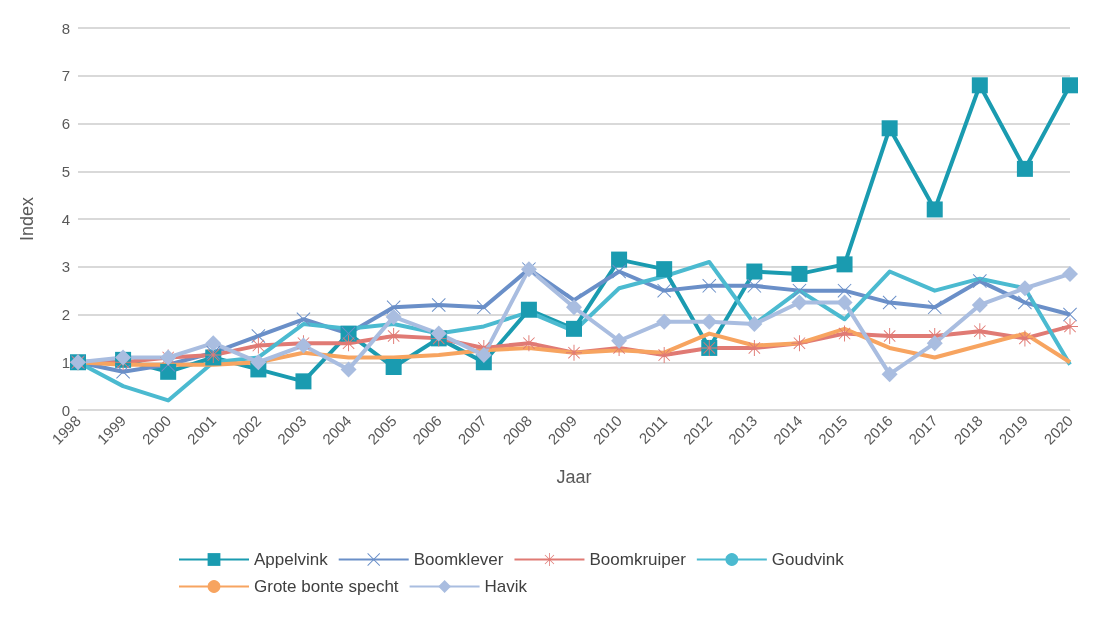 Image resolution: width=1093 pixels, height=618 pixels. Describe the element at coordinates (65, 410) in the screenshot. I see `y-tick-label: 0` at that location.